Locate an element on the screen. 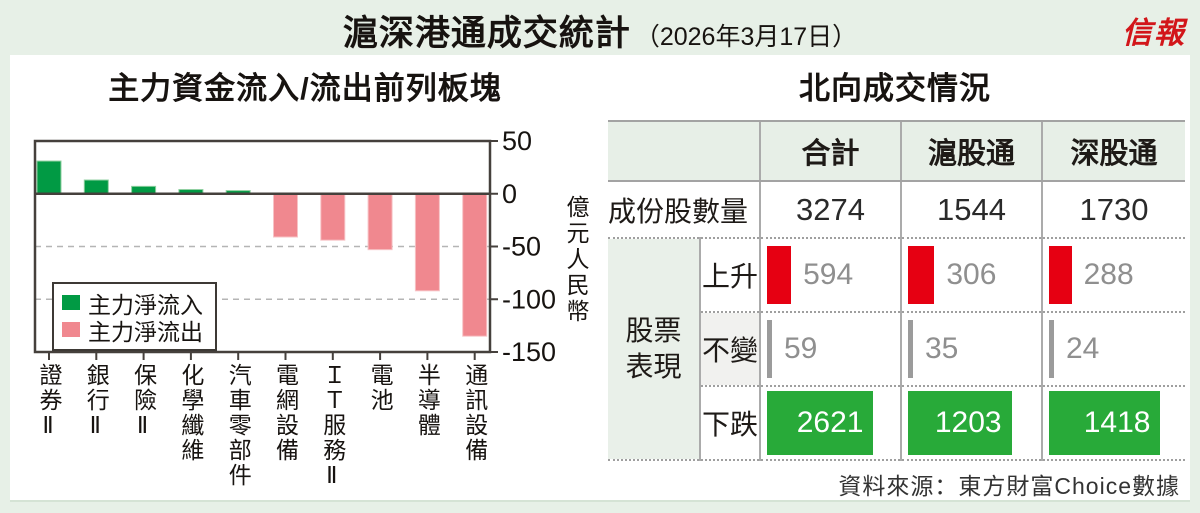 This screenshot has width=1200, height=513. legend-item-outflow: 主力淨流出 is located at coordinates (132, 330).